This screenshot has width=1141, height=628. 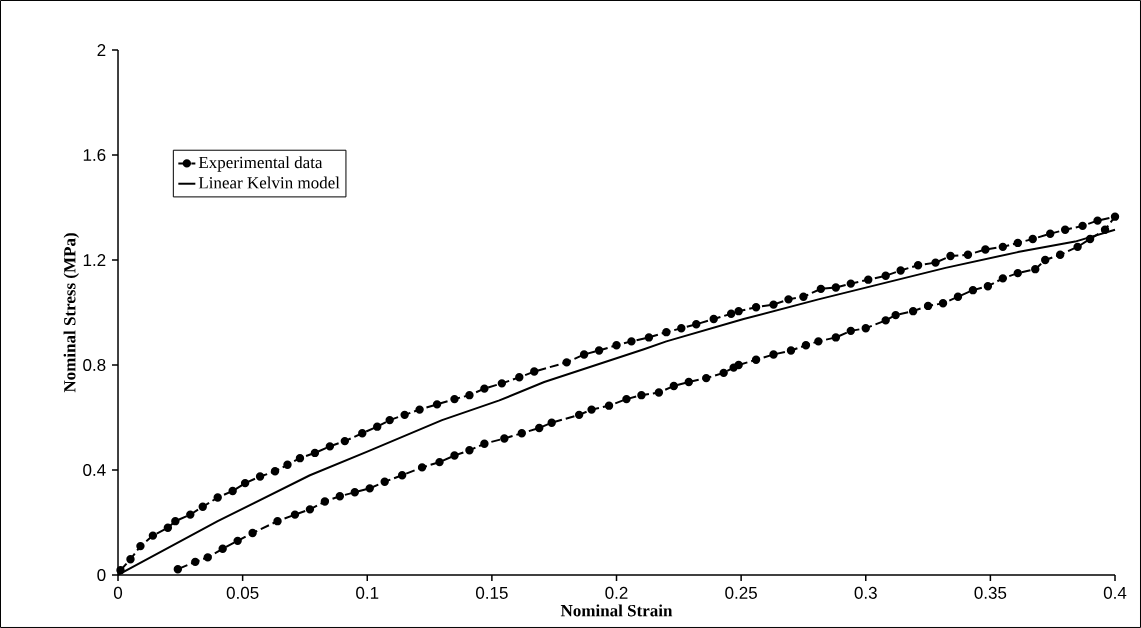 I want to click on x-tick-label: 0.25, so click(x=741, y=592).